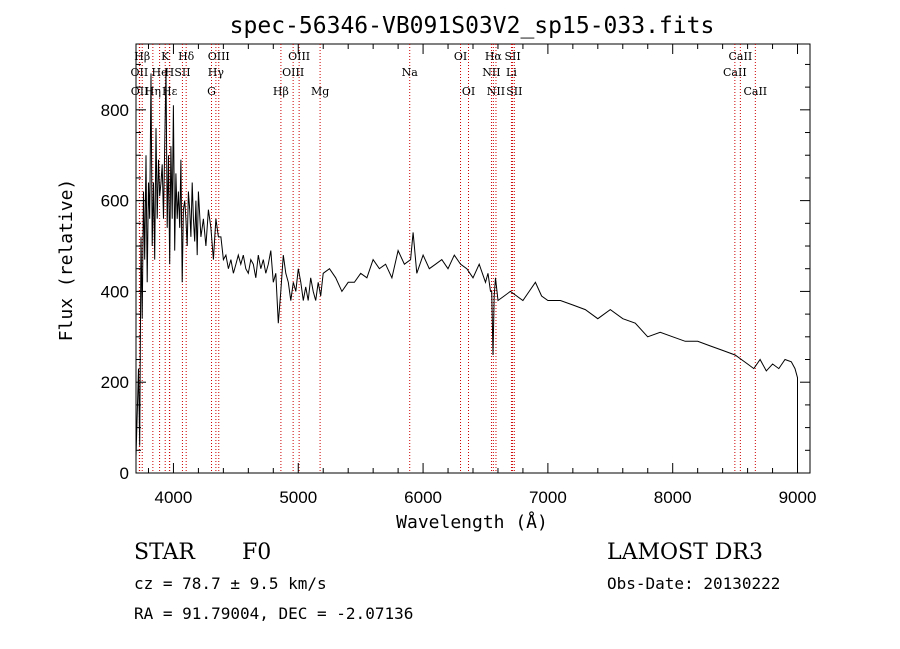  Describe the element at coordinates (472, 26) in the screenshot. I see `chart-title: spec-56346-VB091S03V2_sp15-033.fits` at that location.